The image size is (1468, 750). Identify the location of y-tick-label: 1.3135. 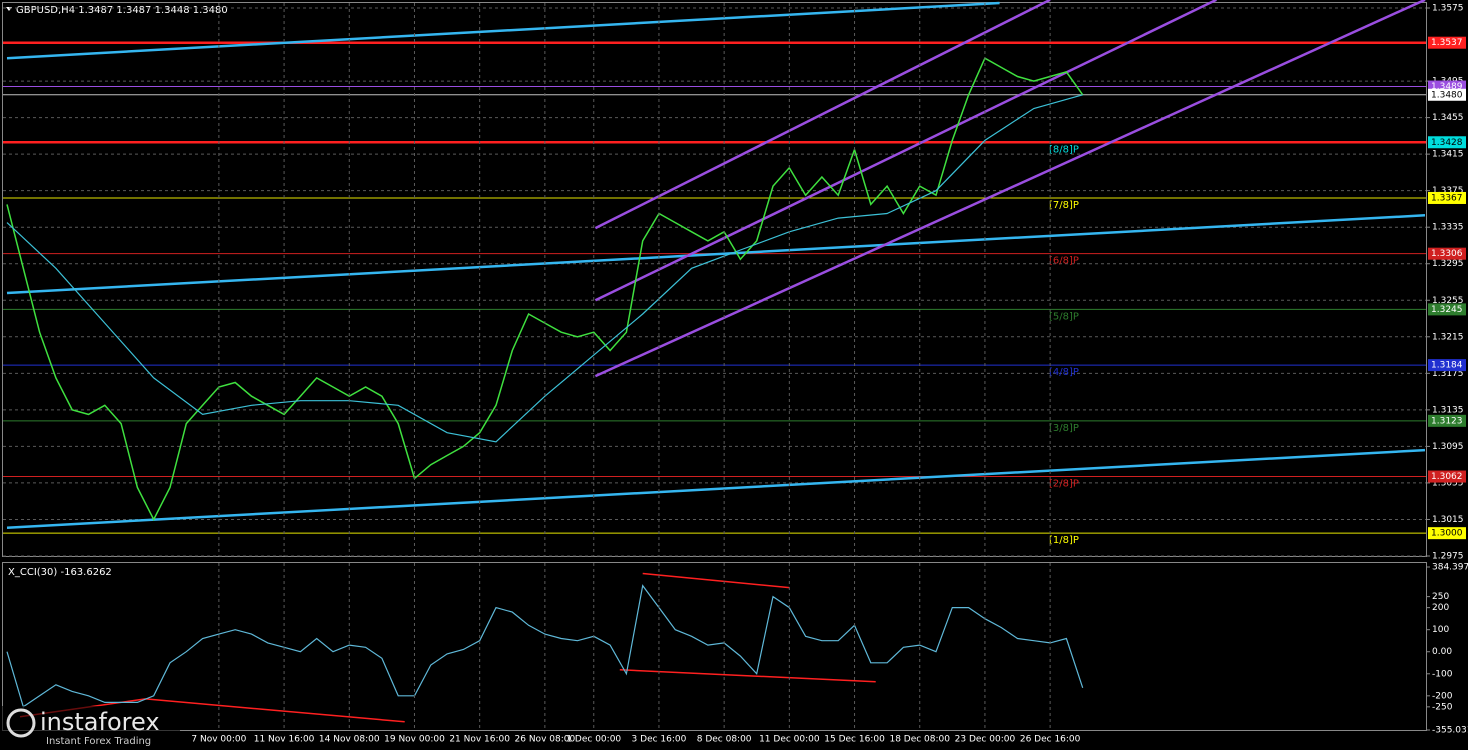
(1448, 410).